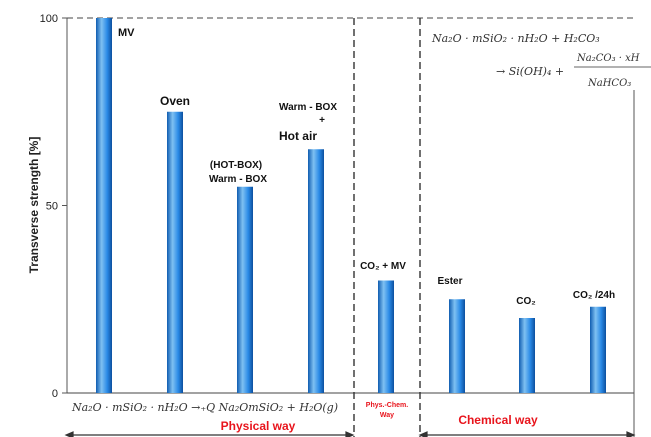  I want to click on bar-label-co2: CO₂, so click(525, 301).